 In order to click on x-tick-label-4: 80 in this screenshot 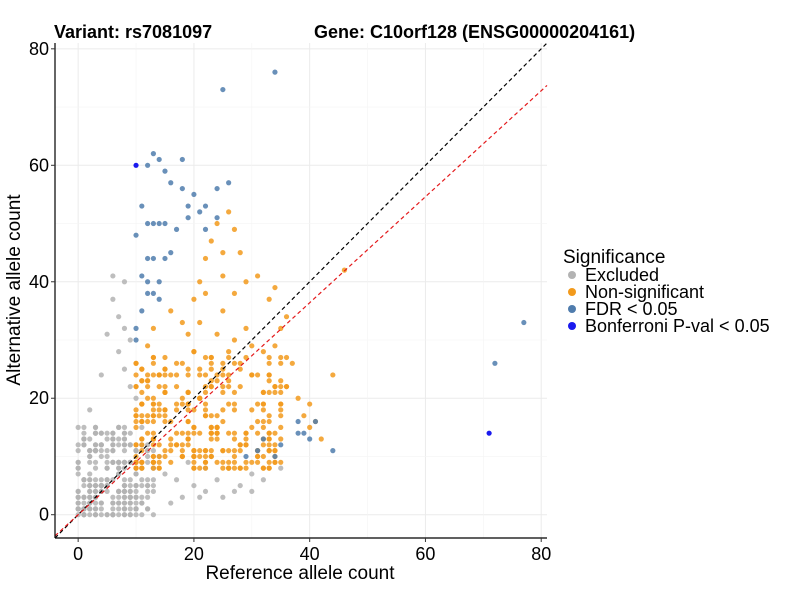, I will do `click(541, 554)`.